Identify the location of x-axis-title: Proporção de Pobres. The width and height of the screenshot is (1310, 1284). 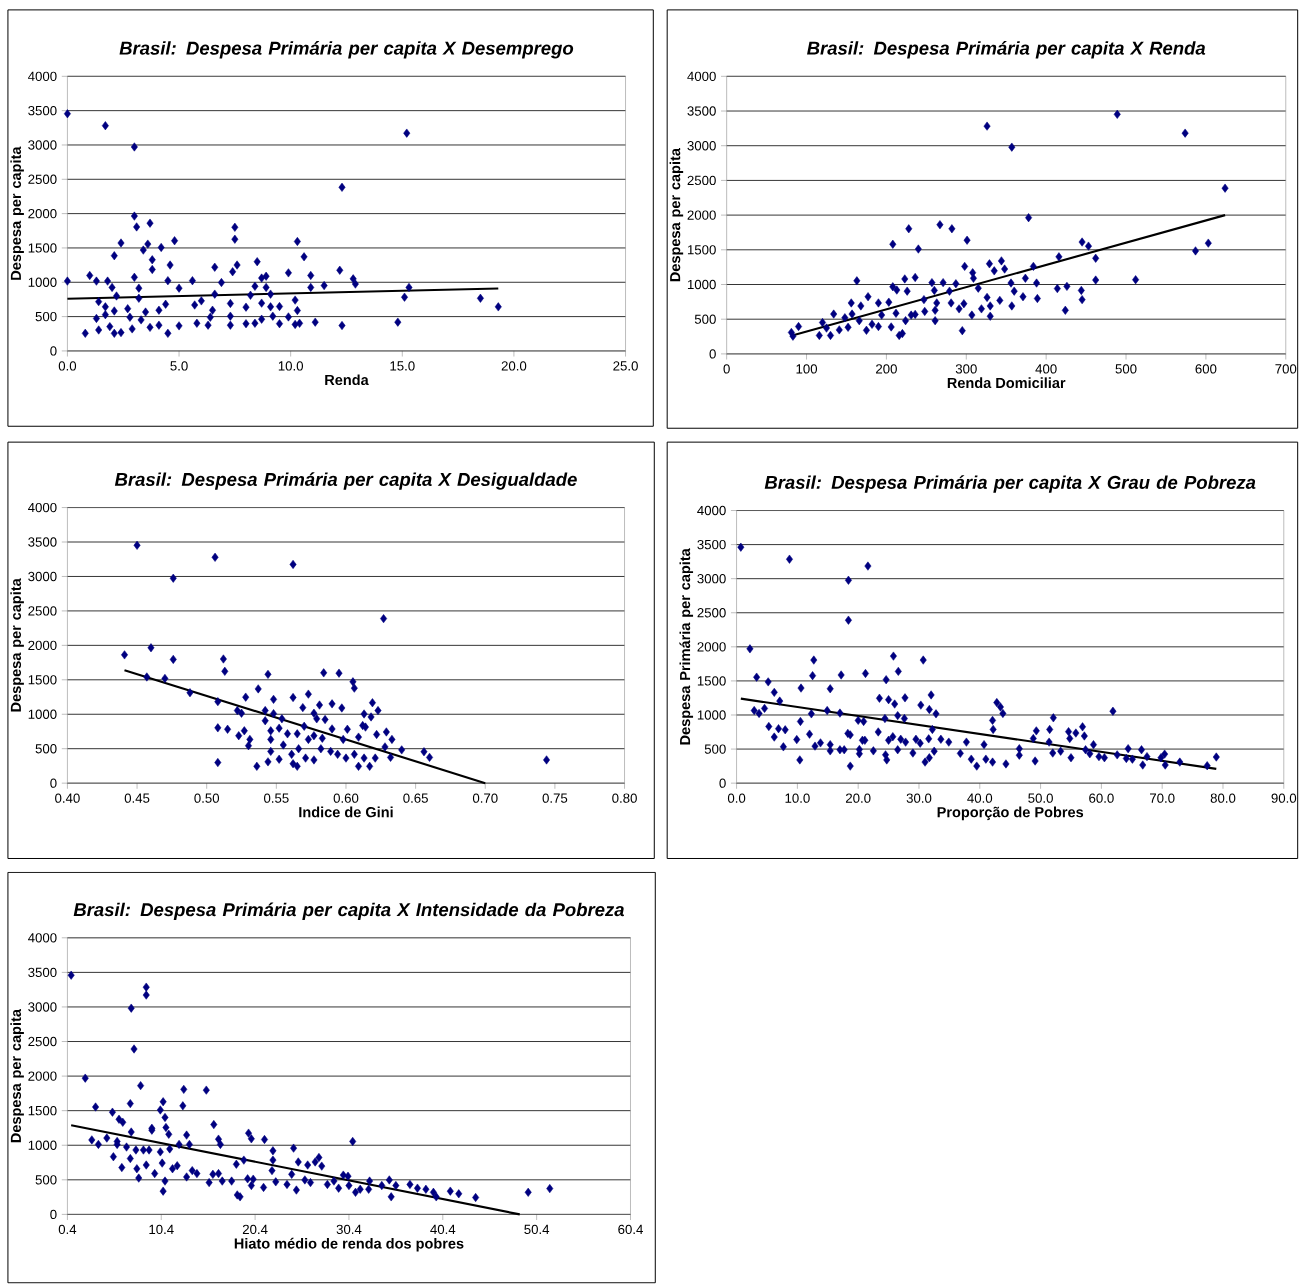
(1010, 813).